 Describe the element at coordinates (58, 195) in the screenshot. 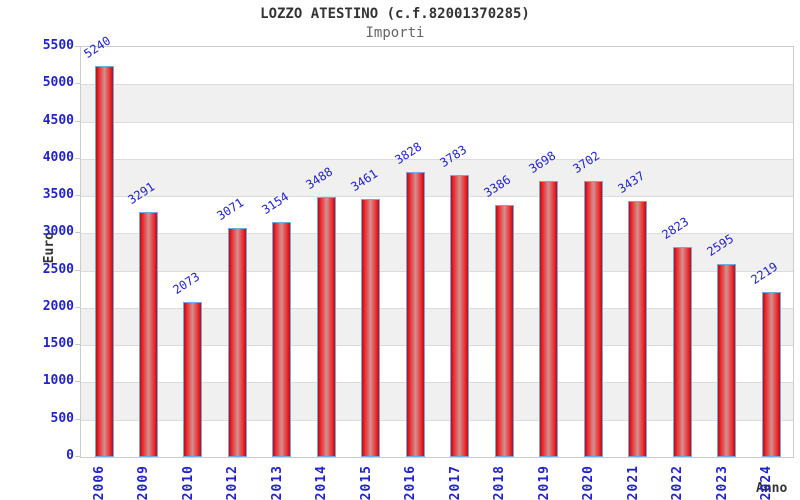

I see `y-tick-label: 3500` at that location.